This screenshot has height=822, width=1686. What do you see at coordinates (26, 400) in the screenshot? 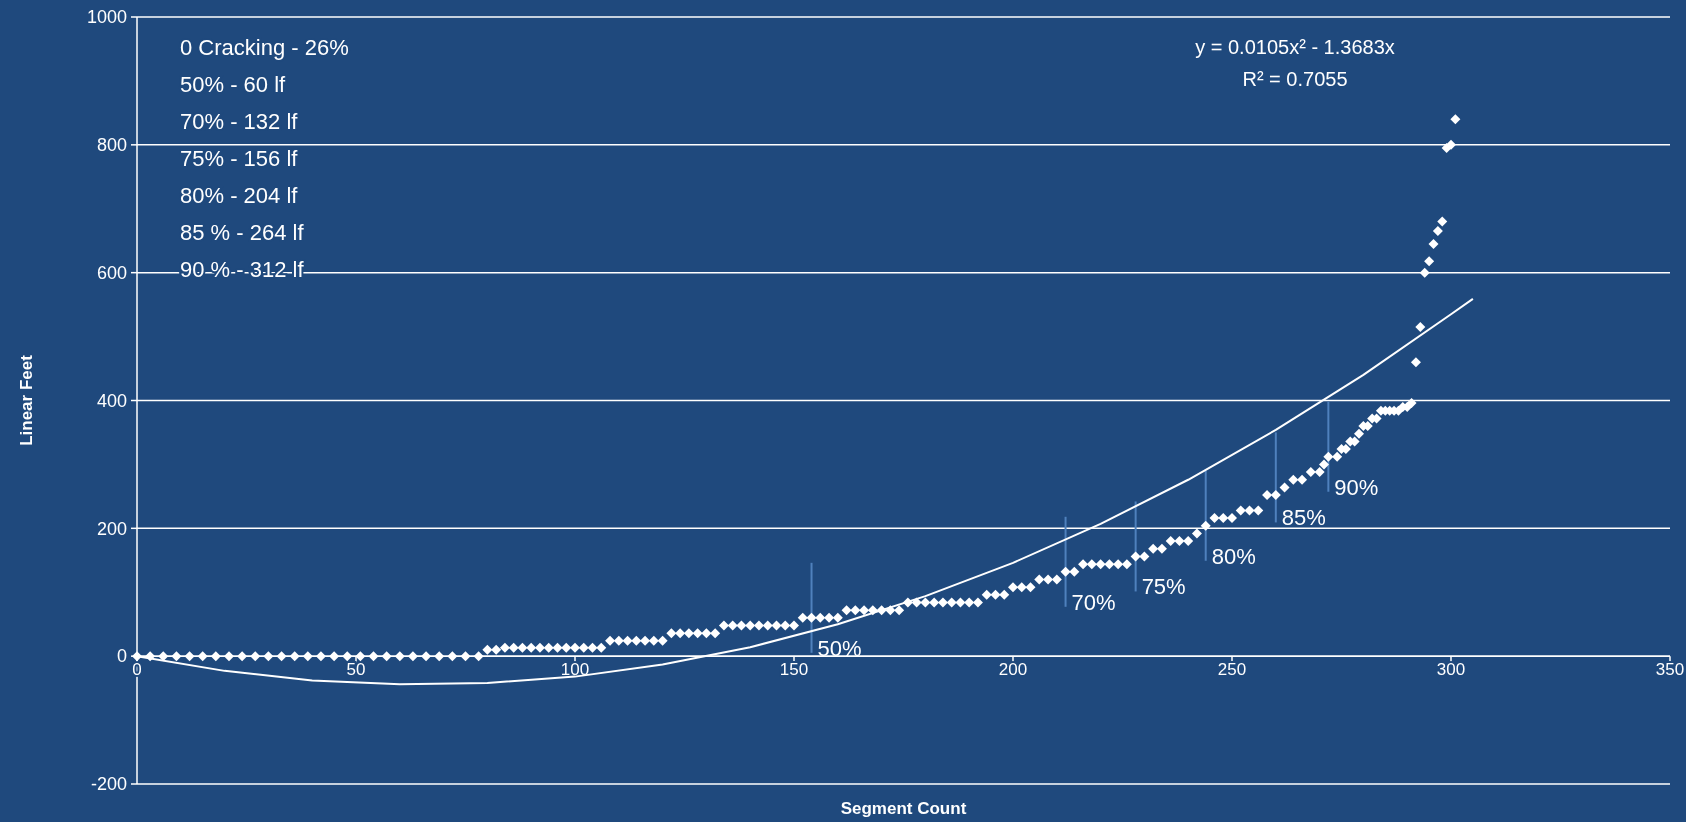
I see `y-axis-title: Linear Feet` at bounding box center [26, 400].